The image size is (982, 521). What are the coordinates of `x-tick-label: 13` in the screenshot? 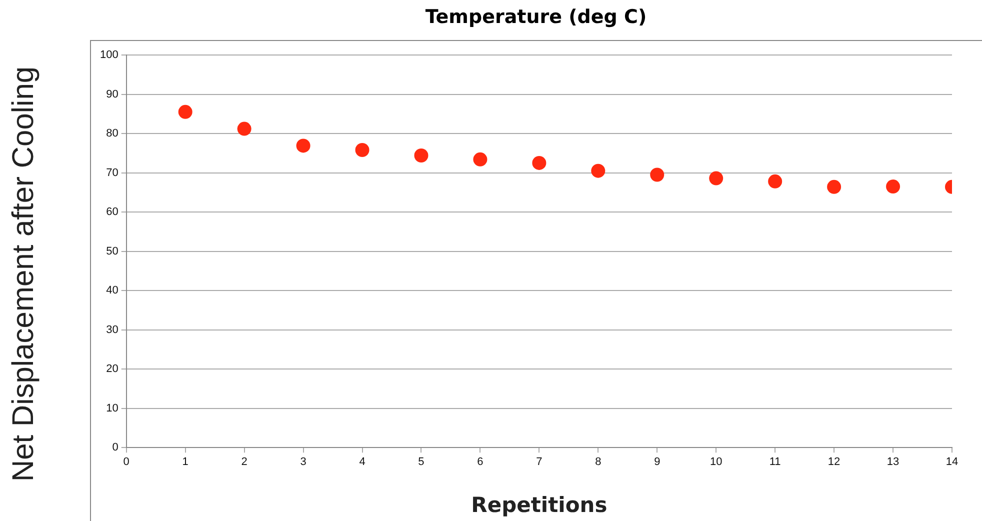 It's located at (893, 462).